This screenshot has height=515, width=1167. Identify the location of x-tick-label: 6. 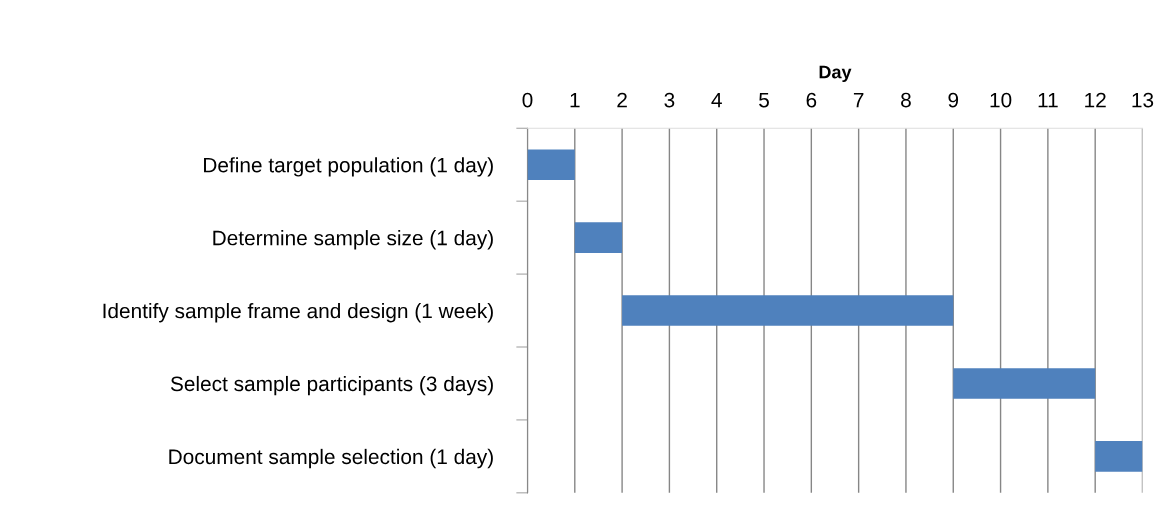
(811, 100).